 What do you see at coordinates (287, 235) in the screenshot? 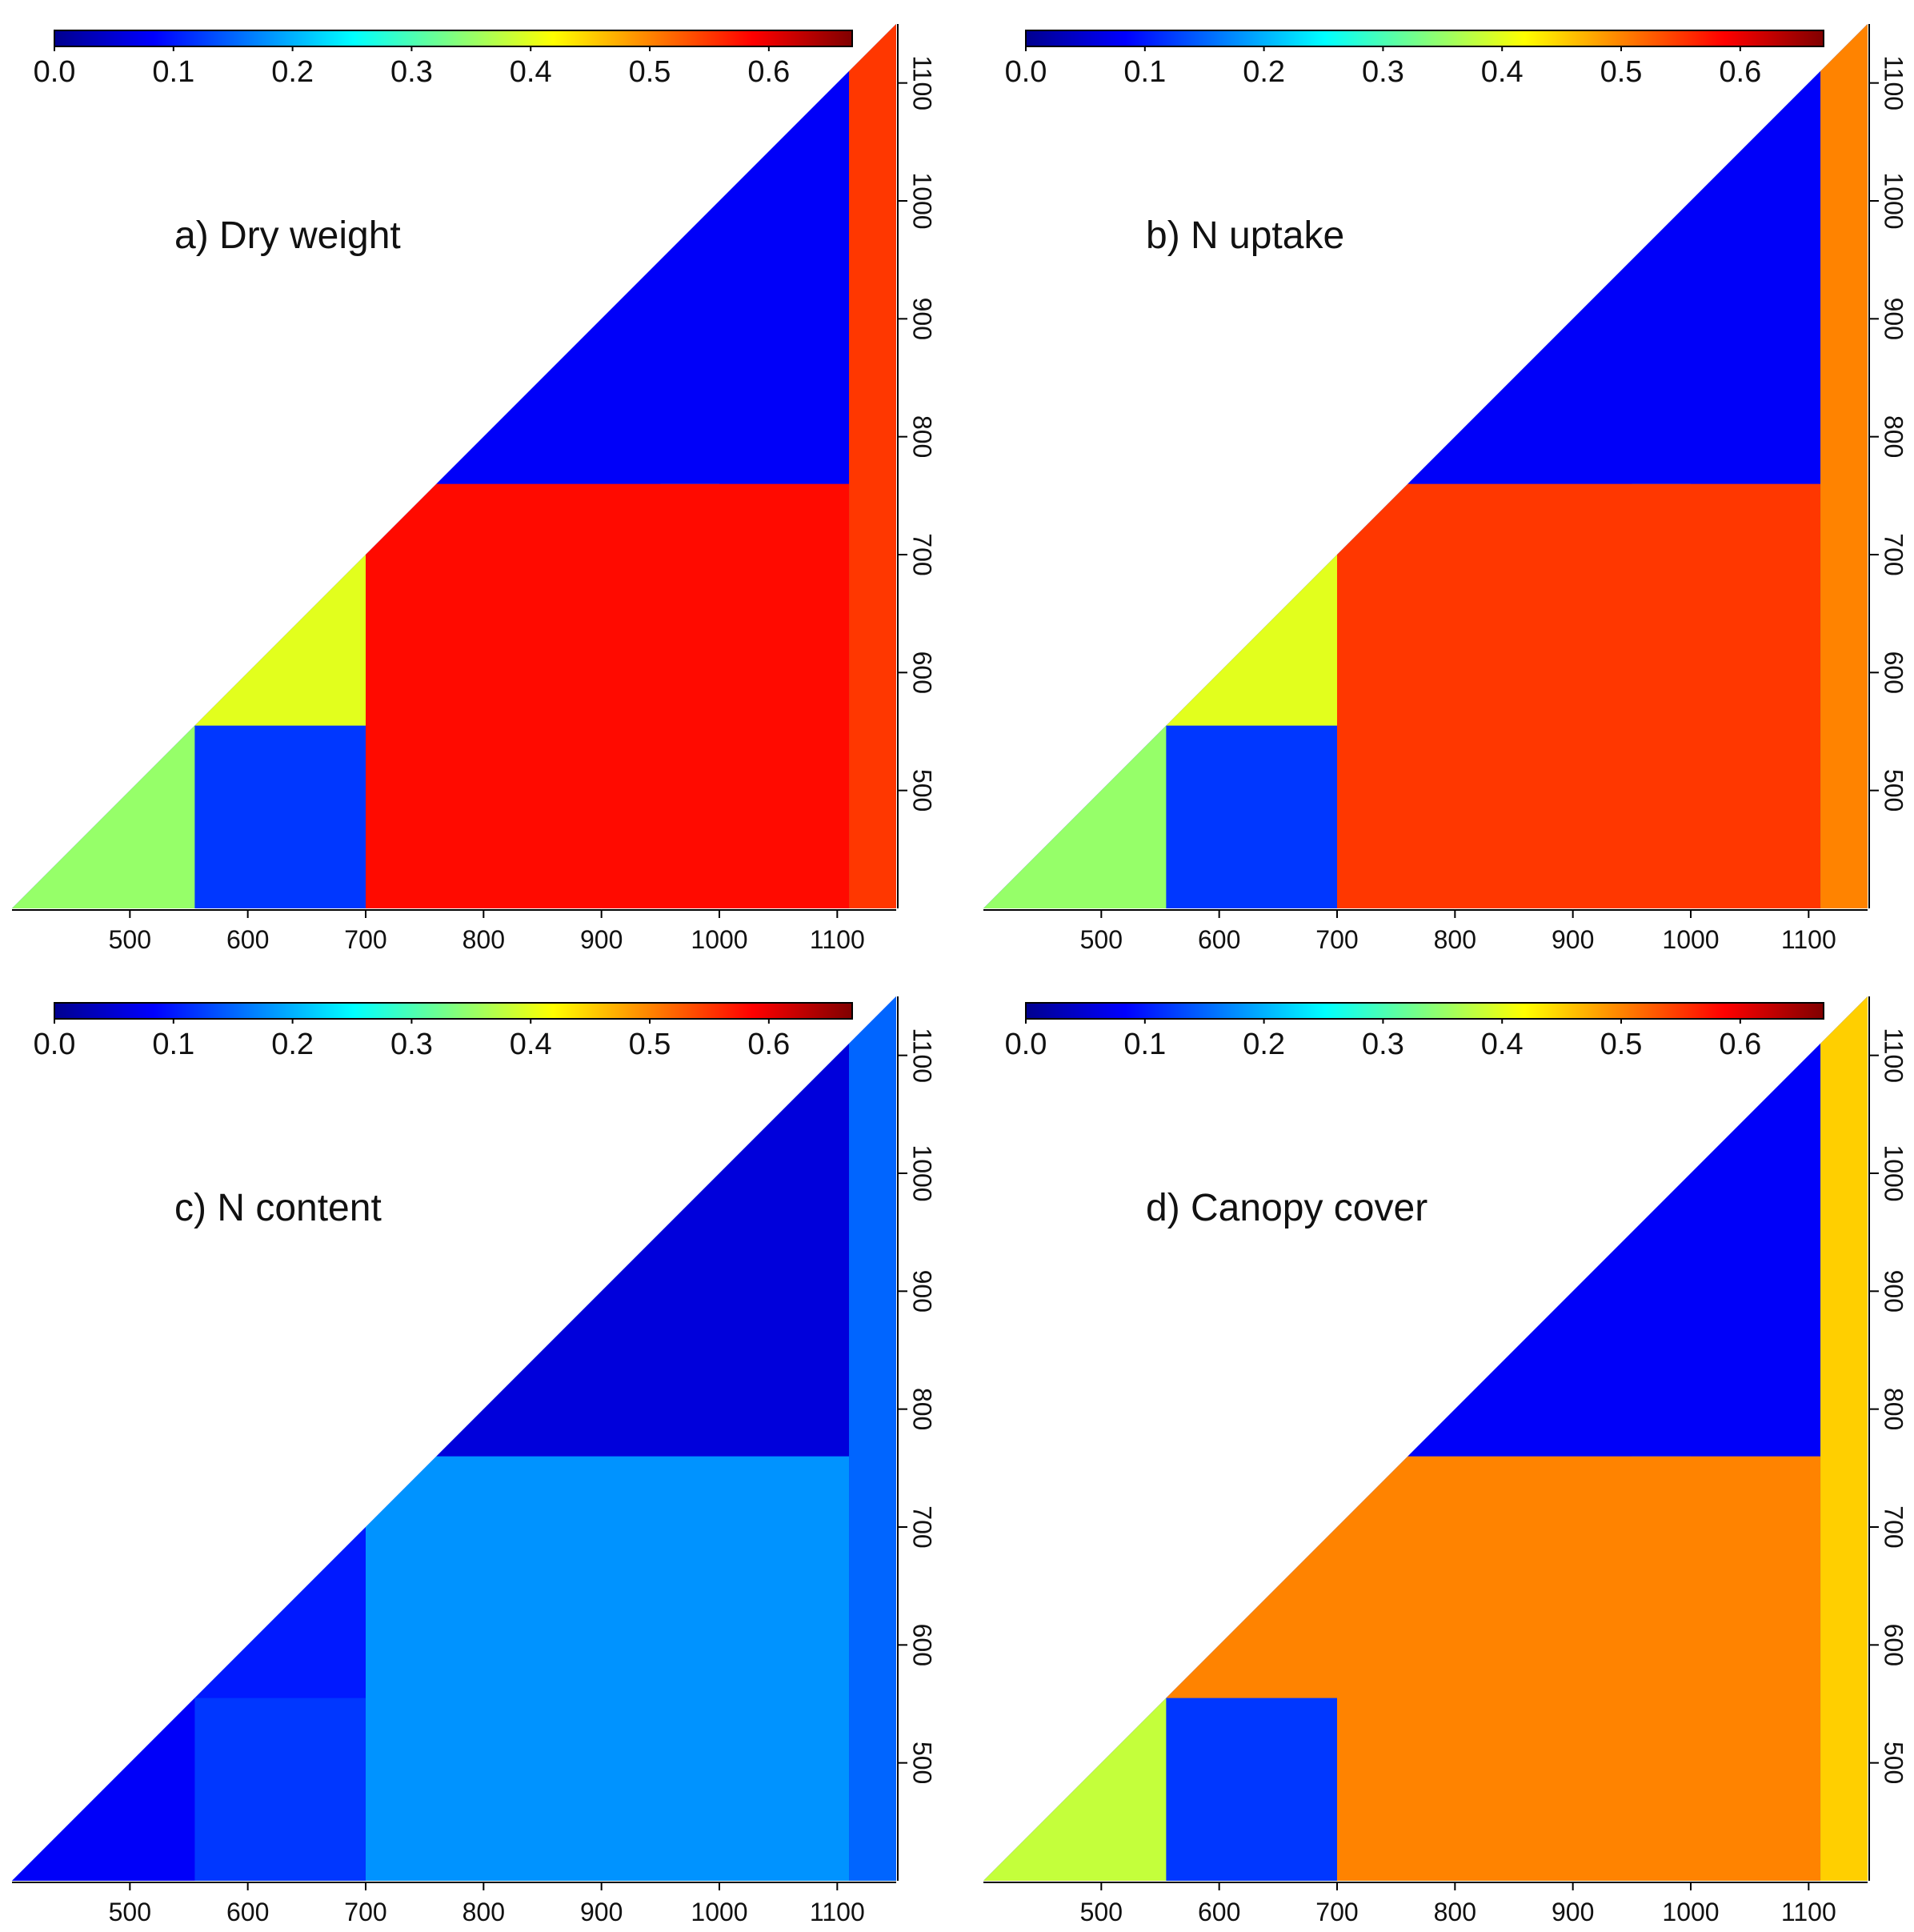
I see `panel-title: a) Dry weight` at bounding box center [287, 235].